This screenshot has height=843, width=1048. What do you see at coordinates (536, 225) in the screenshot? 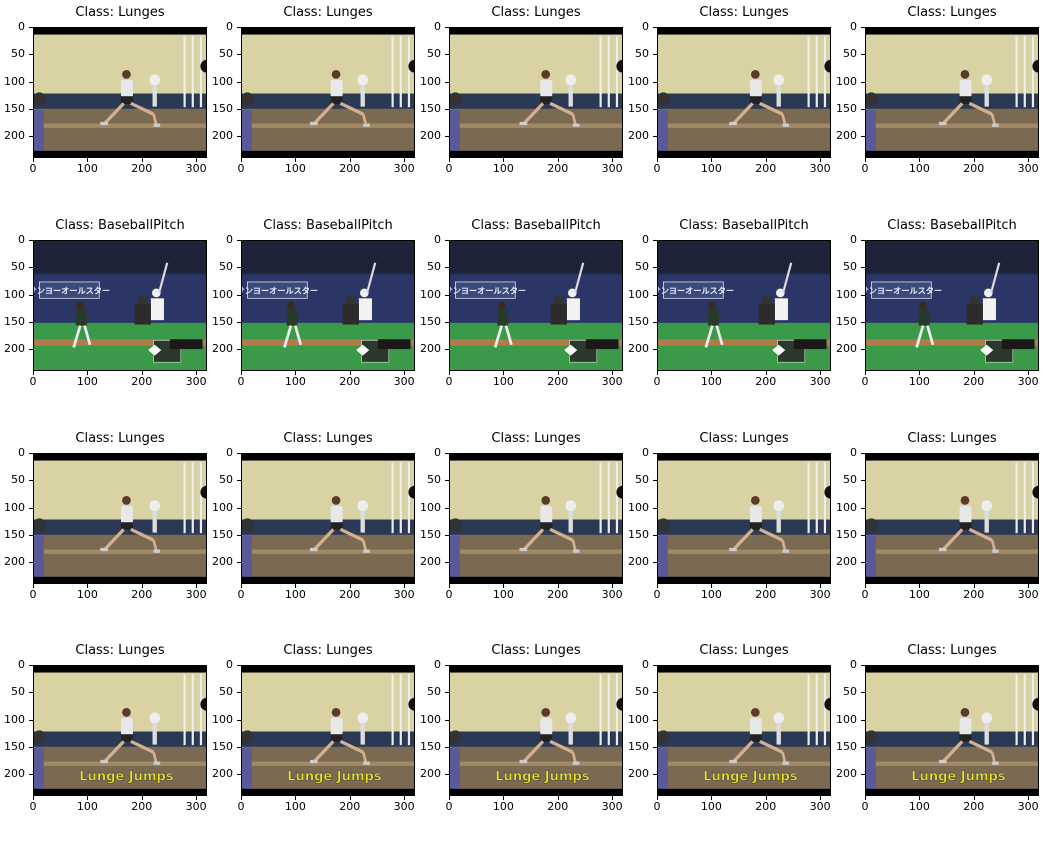
I see `panel-title: Class: BaseballPitch` at bounding box center [536, 225].